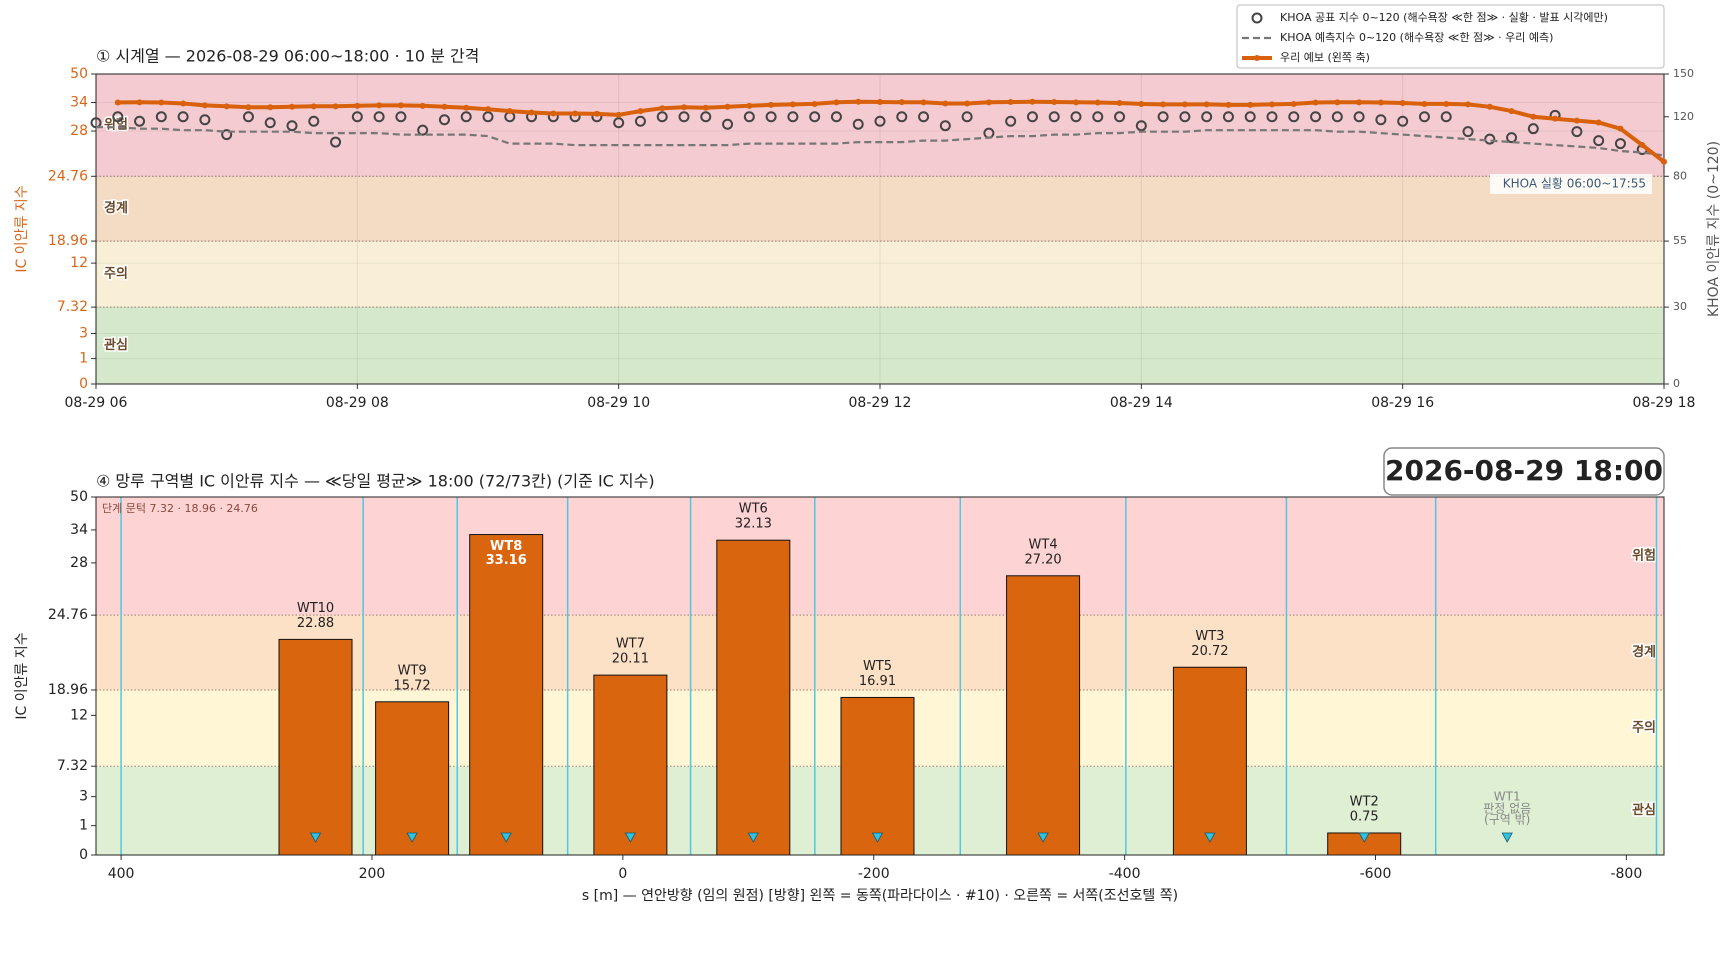  Describe the element at coordinates (1043, 544) in the screenshot. I see `bar-name: WT4` at that location.